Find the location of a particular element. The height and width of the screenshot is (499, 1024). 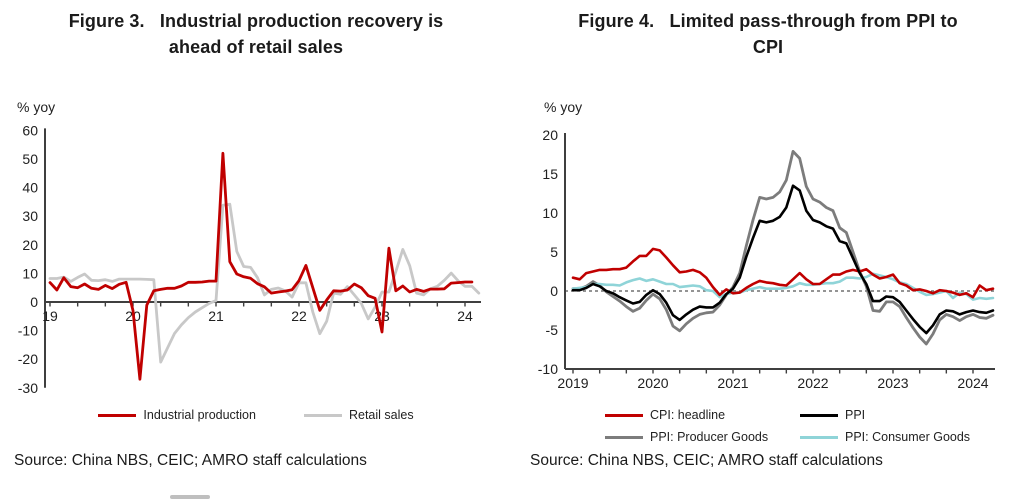

svg-text: 22 is located at coordinates (299, 316).